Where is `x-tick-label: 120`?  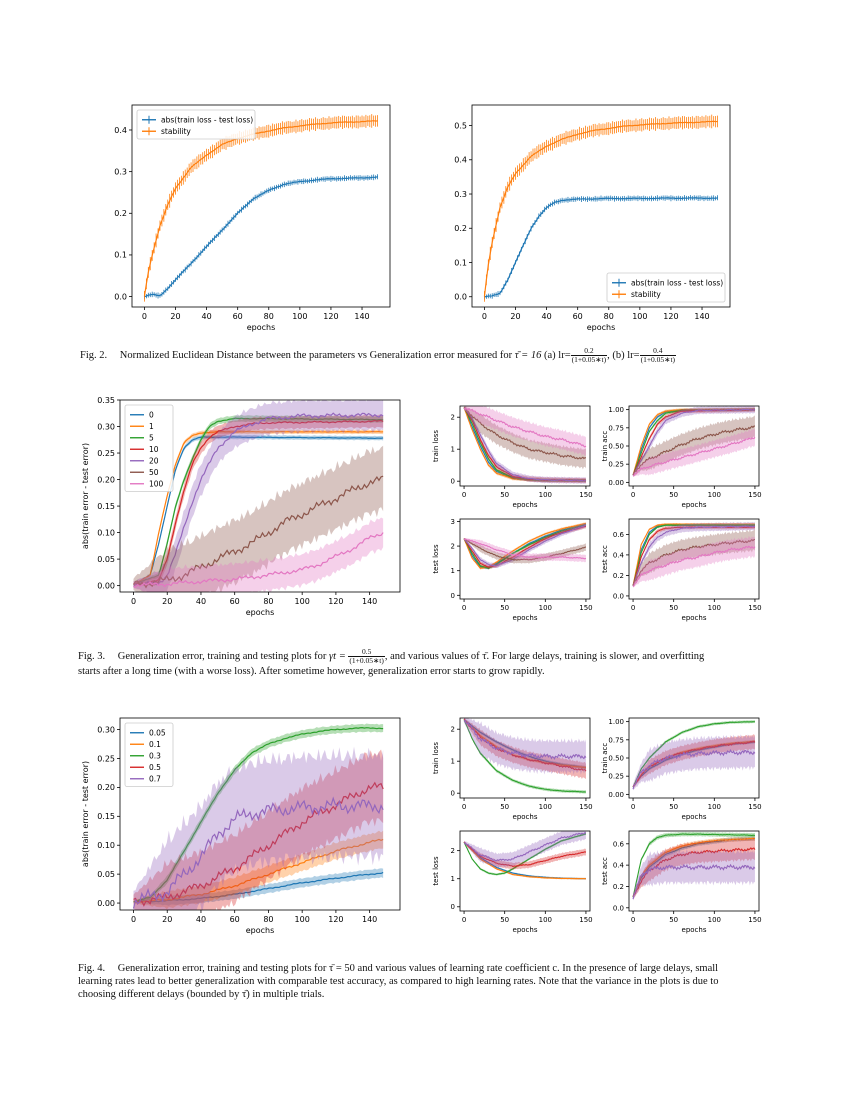
x-tick-label: 120 is located at coordinates (335, 919).